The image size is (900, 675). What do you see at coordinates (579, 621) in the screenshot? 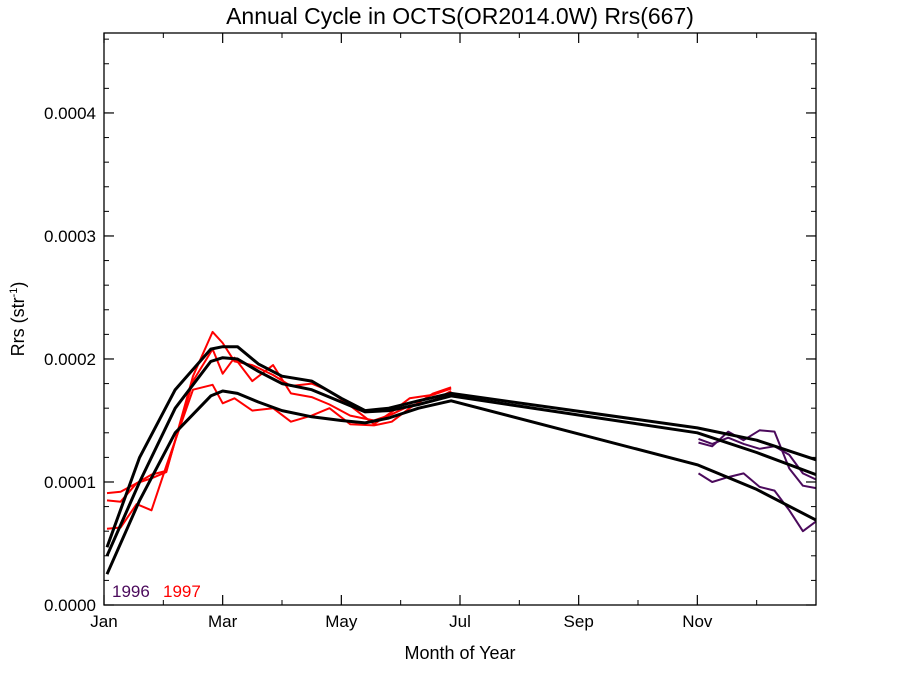
I see `x-tick-label: Sep` at bounding box center [579, 621].